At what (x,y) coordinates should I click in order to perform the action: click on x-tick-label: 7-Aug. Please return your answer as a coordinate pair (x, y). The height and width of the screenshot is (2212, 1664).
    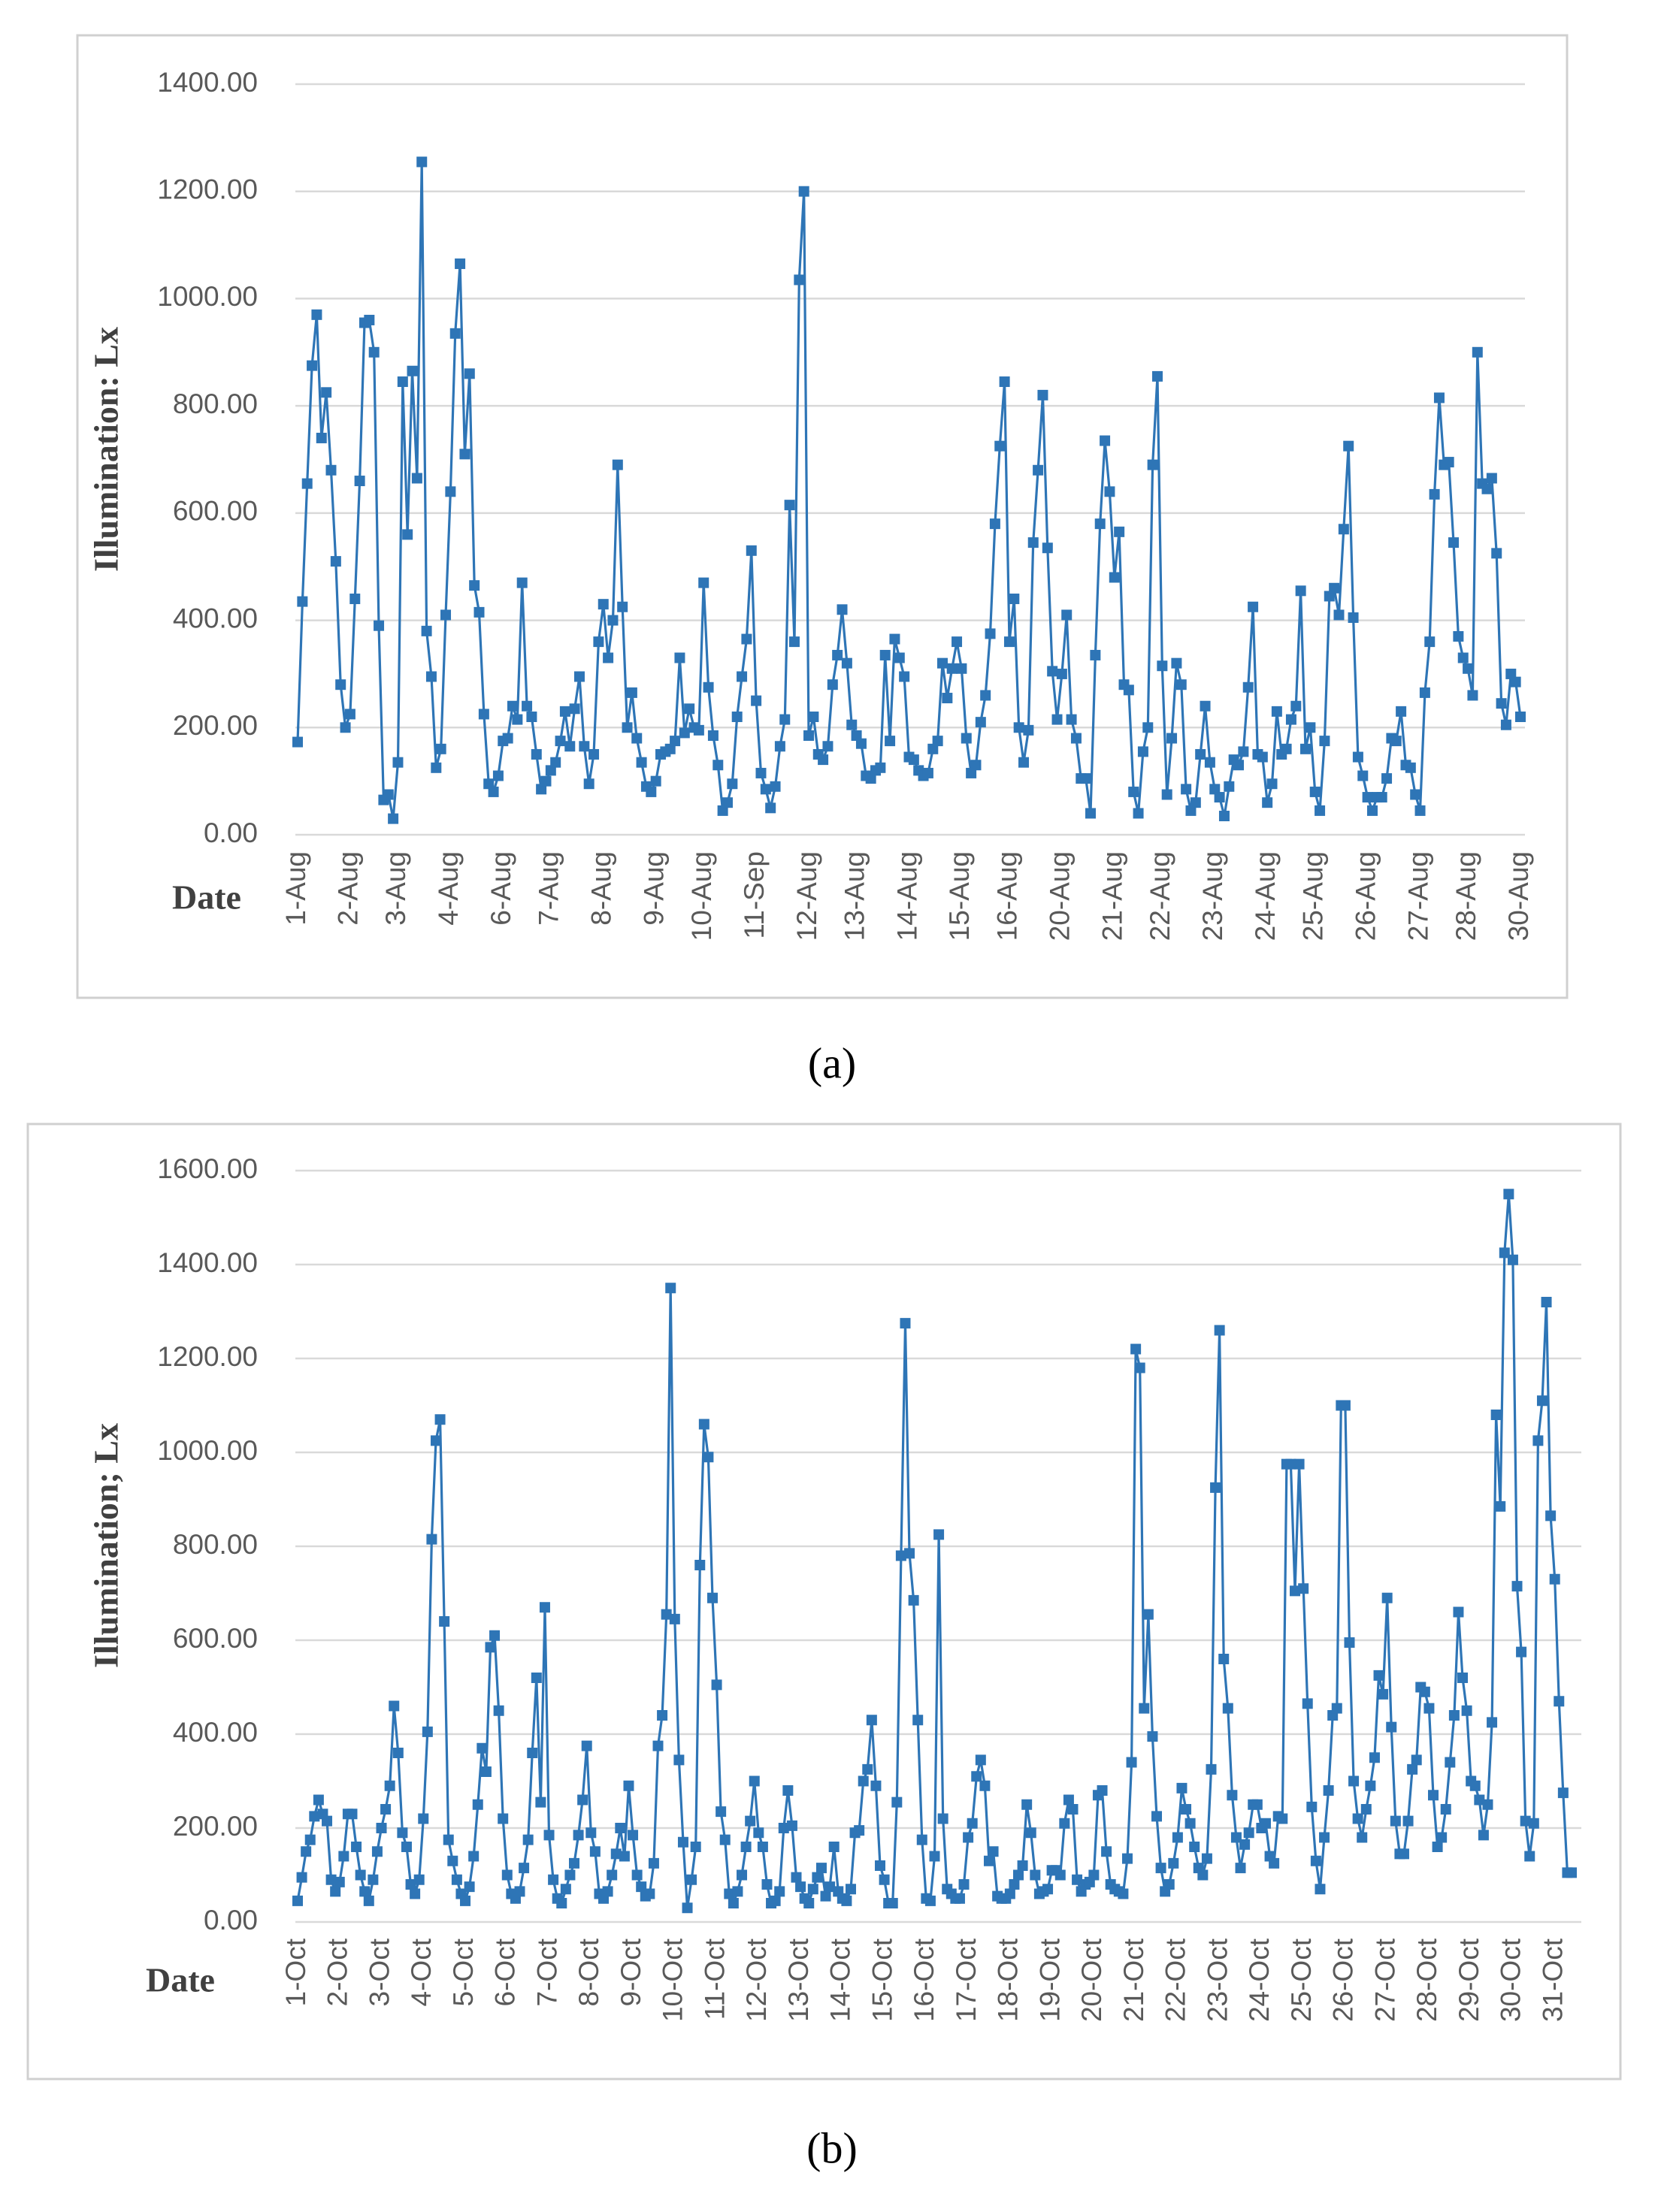
    Looking at the image, I should click on (549, 888).